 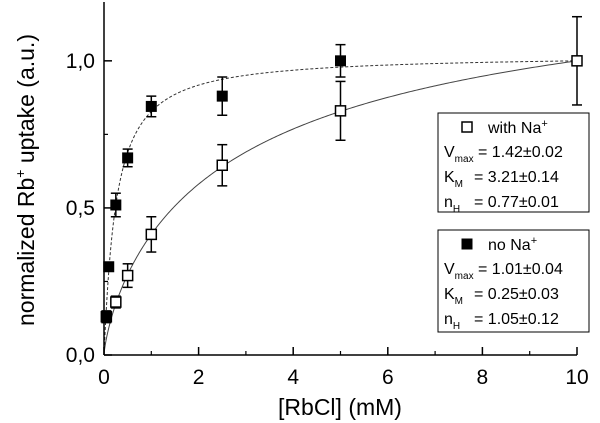 I want to click on legend-param: KM = 3.21±0.14, so click(x=501, y=179).